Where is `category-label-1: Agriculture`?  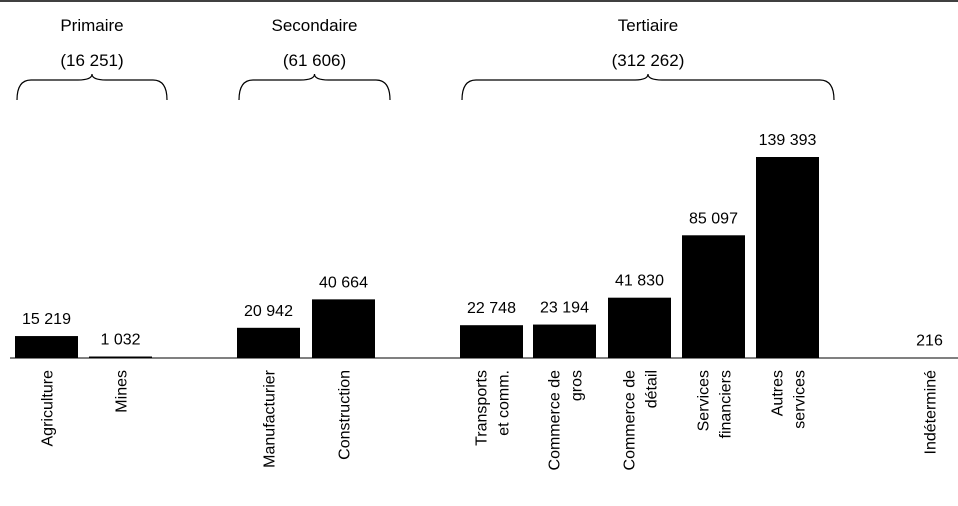 category-label-1: Agriculture is located at coordinates (48, 408).